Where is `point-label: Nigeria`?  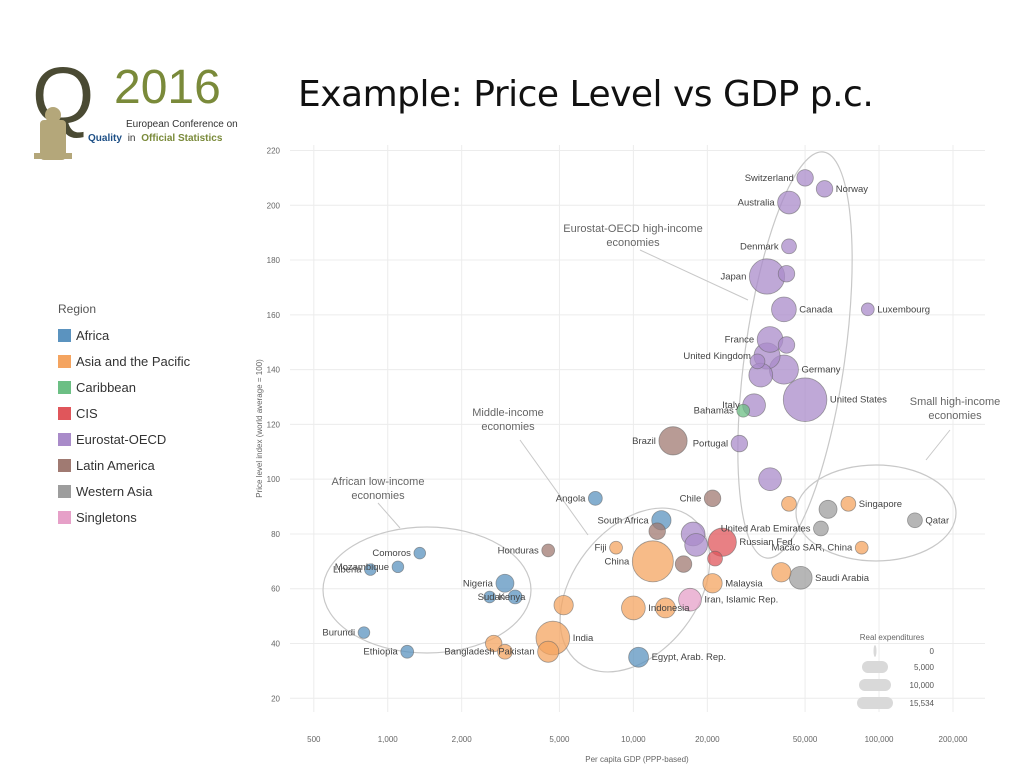 point-label: Nigeria is located at coordinates (478, 583).